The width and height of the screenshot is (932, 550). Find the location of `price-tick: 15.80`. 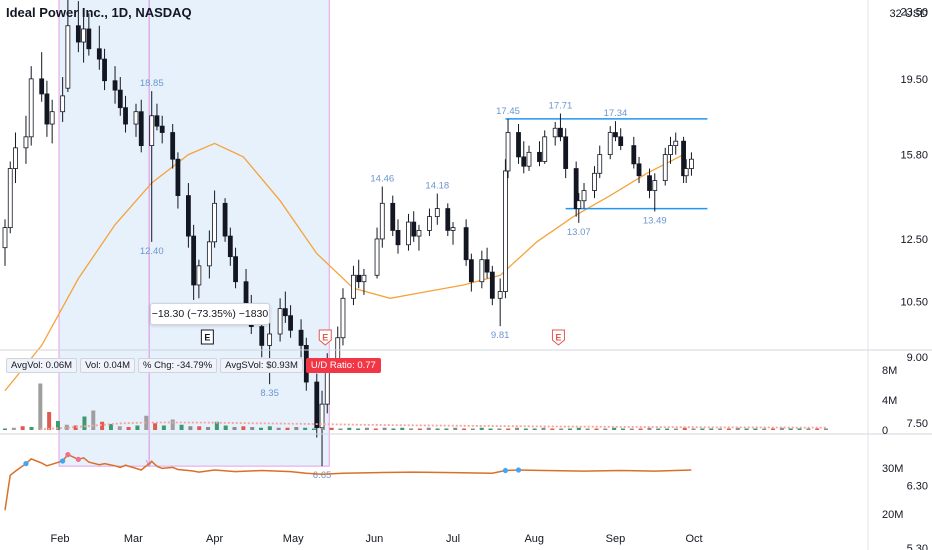

price-tick: 15.80 is located at coordinates (914, 156).